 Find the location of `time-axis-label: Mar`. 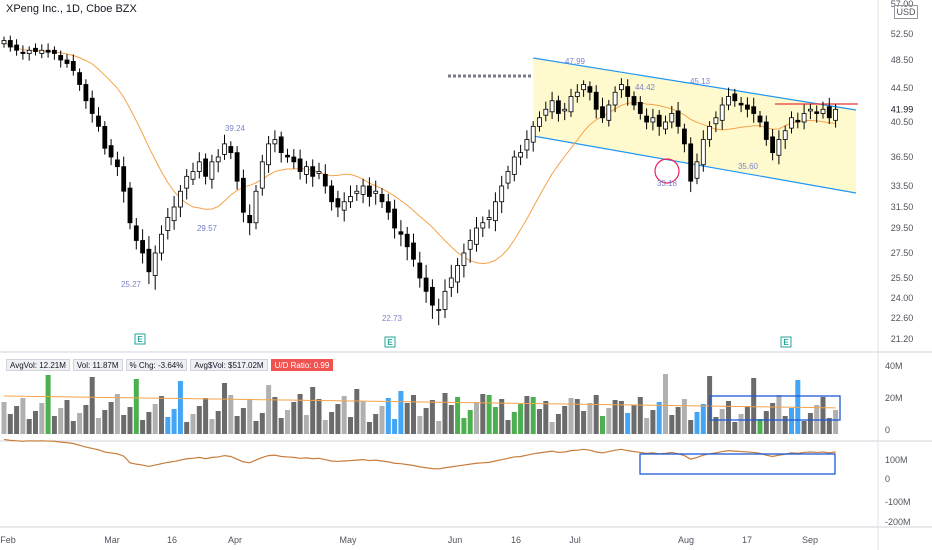

time-axis-label: Mar is located at coordinates (112, 540).